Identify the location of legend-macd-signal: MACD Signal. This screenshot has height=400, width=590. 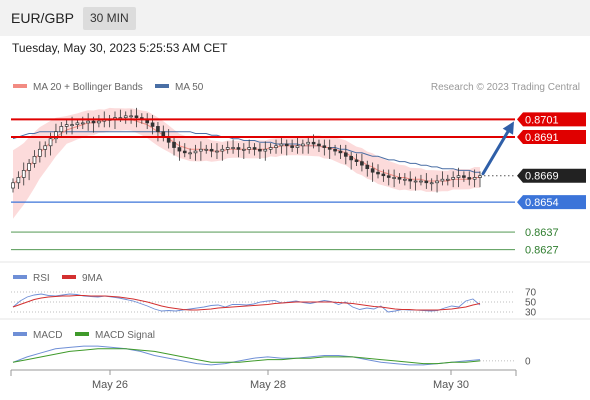
(125, 335).